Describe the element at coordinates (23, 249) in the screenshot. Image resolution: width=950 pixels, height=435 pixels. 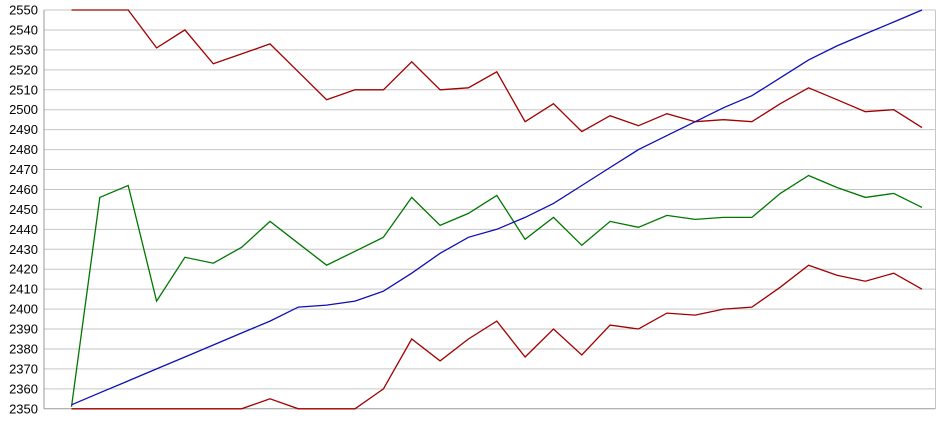
I see `y-axis-label: 2430` at that location.